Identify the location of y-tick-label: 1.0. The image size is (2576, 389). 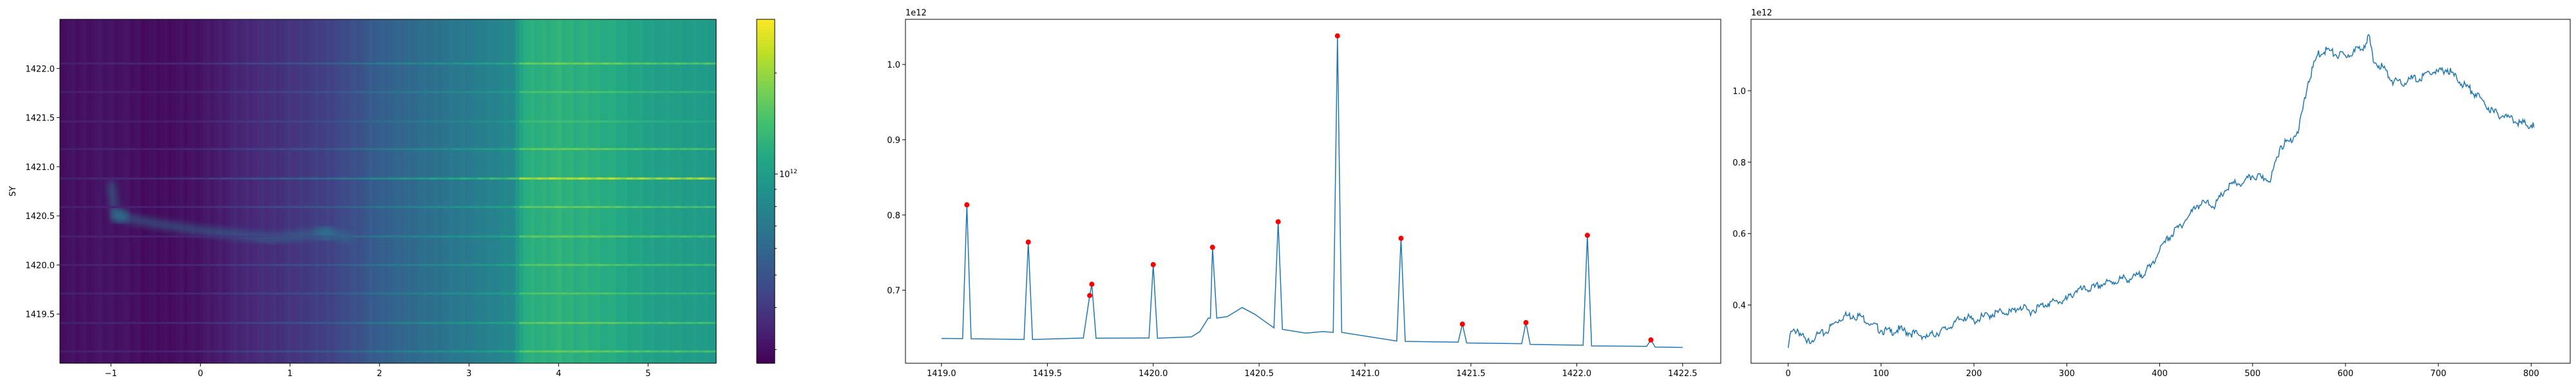
(1739, 92).